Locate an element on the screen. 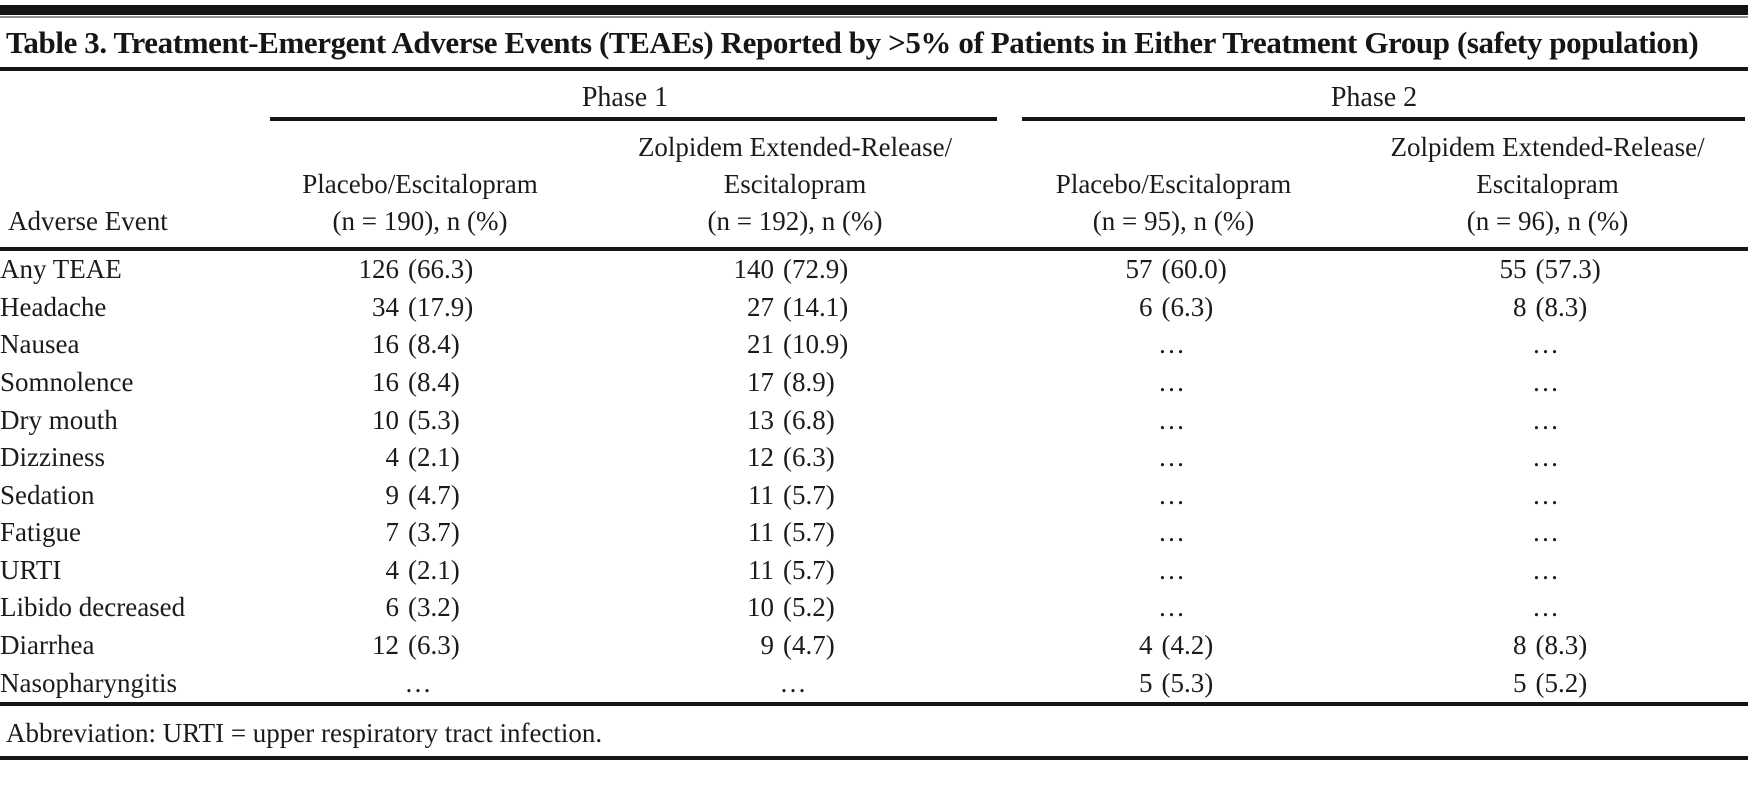  value-cell: 17 (8.9) is located at coordinates (795, 383).